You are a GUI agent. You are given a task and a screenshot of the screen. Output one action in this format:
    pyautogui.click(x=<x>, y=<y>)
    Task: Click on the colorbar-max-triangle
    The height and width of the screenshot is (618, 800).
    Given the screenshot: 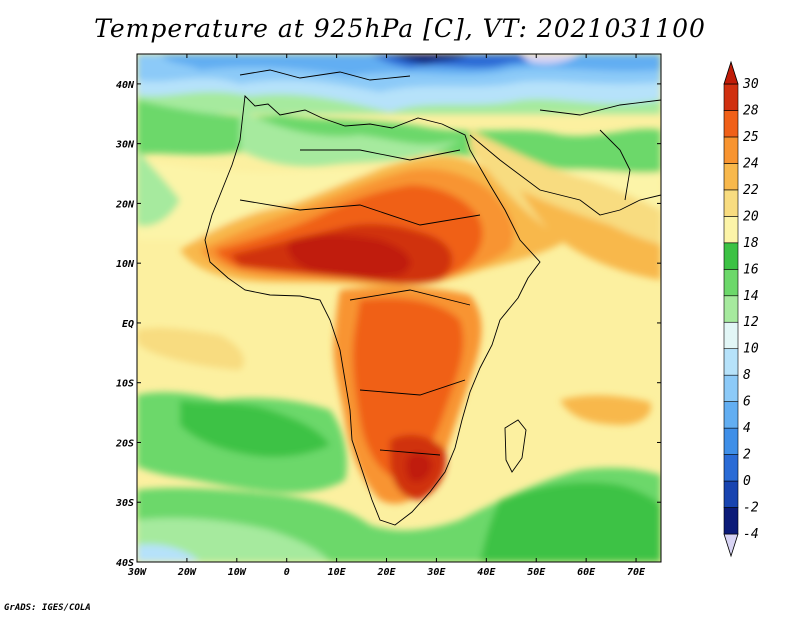 What is the action you would take?
    pyautogui.click(x=731, y=72)
    